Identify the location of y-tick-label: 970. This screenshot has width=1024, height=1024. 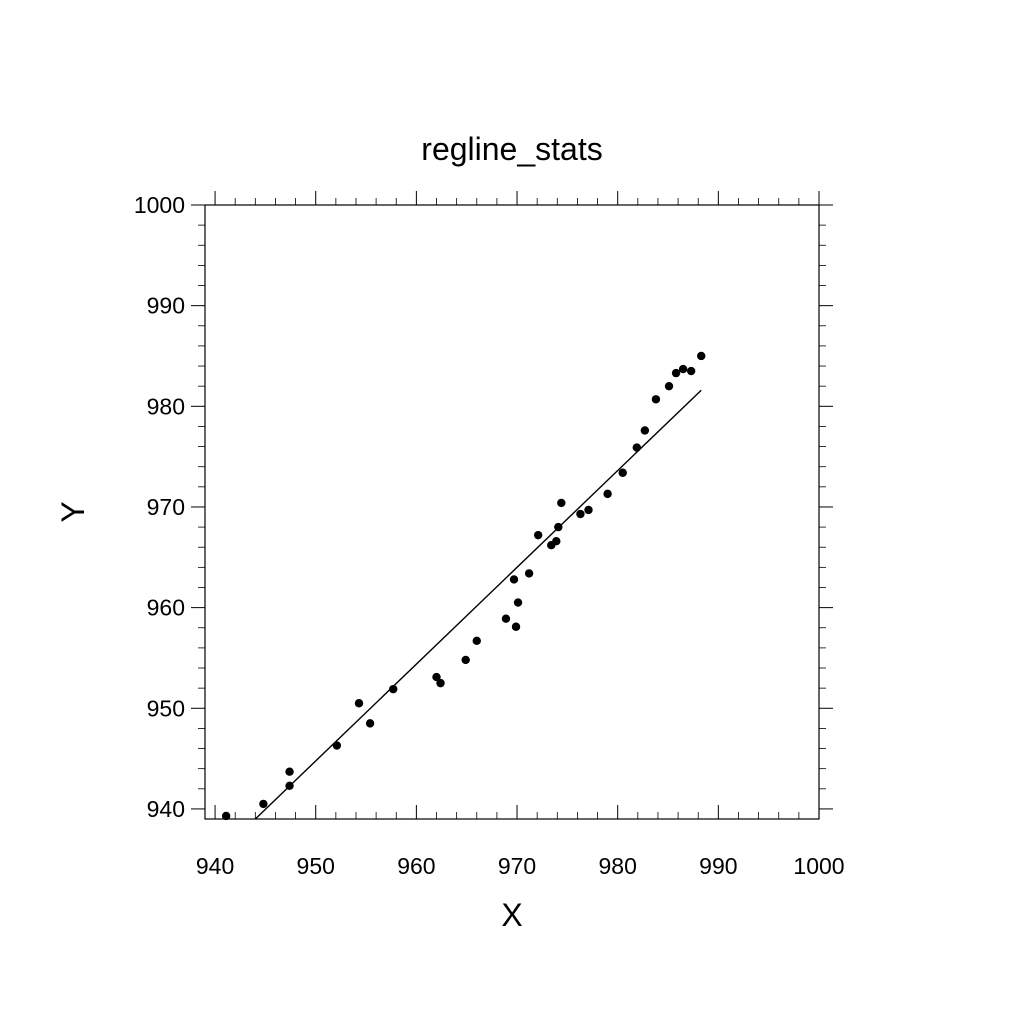
(166, 507).